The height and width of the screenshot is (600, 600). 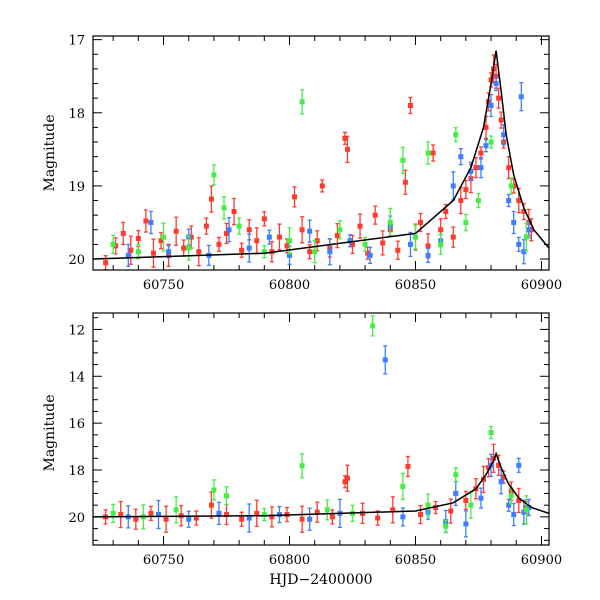 What do you see at coordinates (76, 471) in the screenshot?
I see `y-tick-label: 18` at bounding box center [76, 471].